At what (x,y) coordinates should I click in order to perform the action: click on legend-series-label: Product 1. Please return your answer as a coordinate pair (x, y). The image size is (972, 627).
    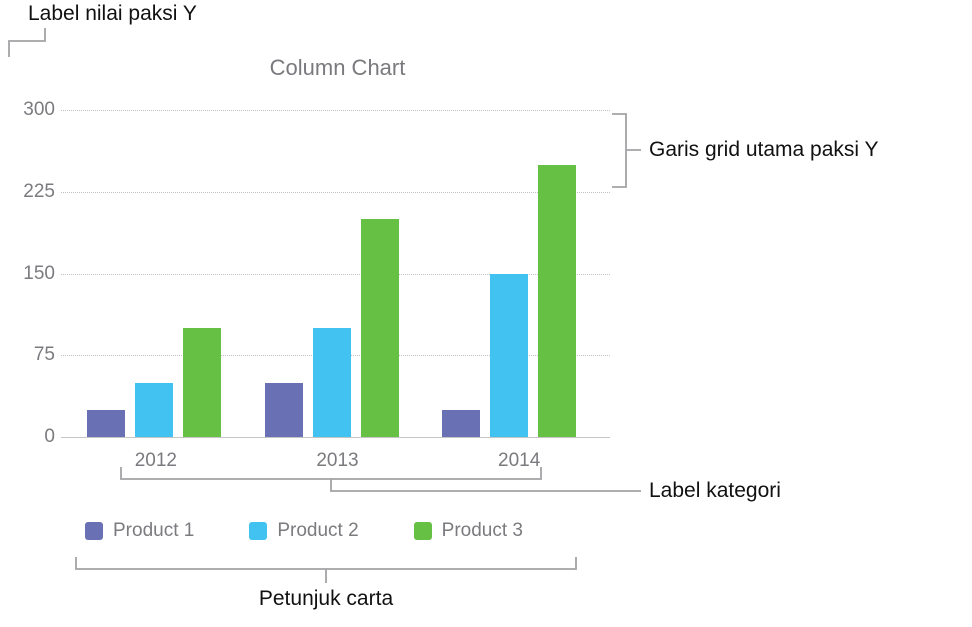
    Looking at the image, I should click on (154, 530).